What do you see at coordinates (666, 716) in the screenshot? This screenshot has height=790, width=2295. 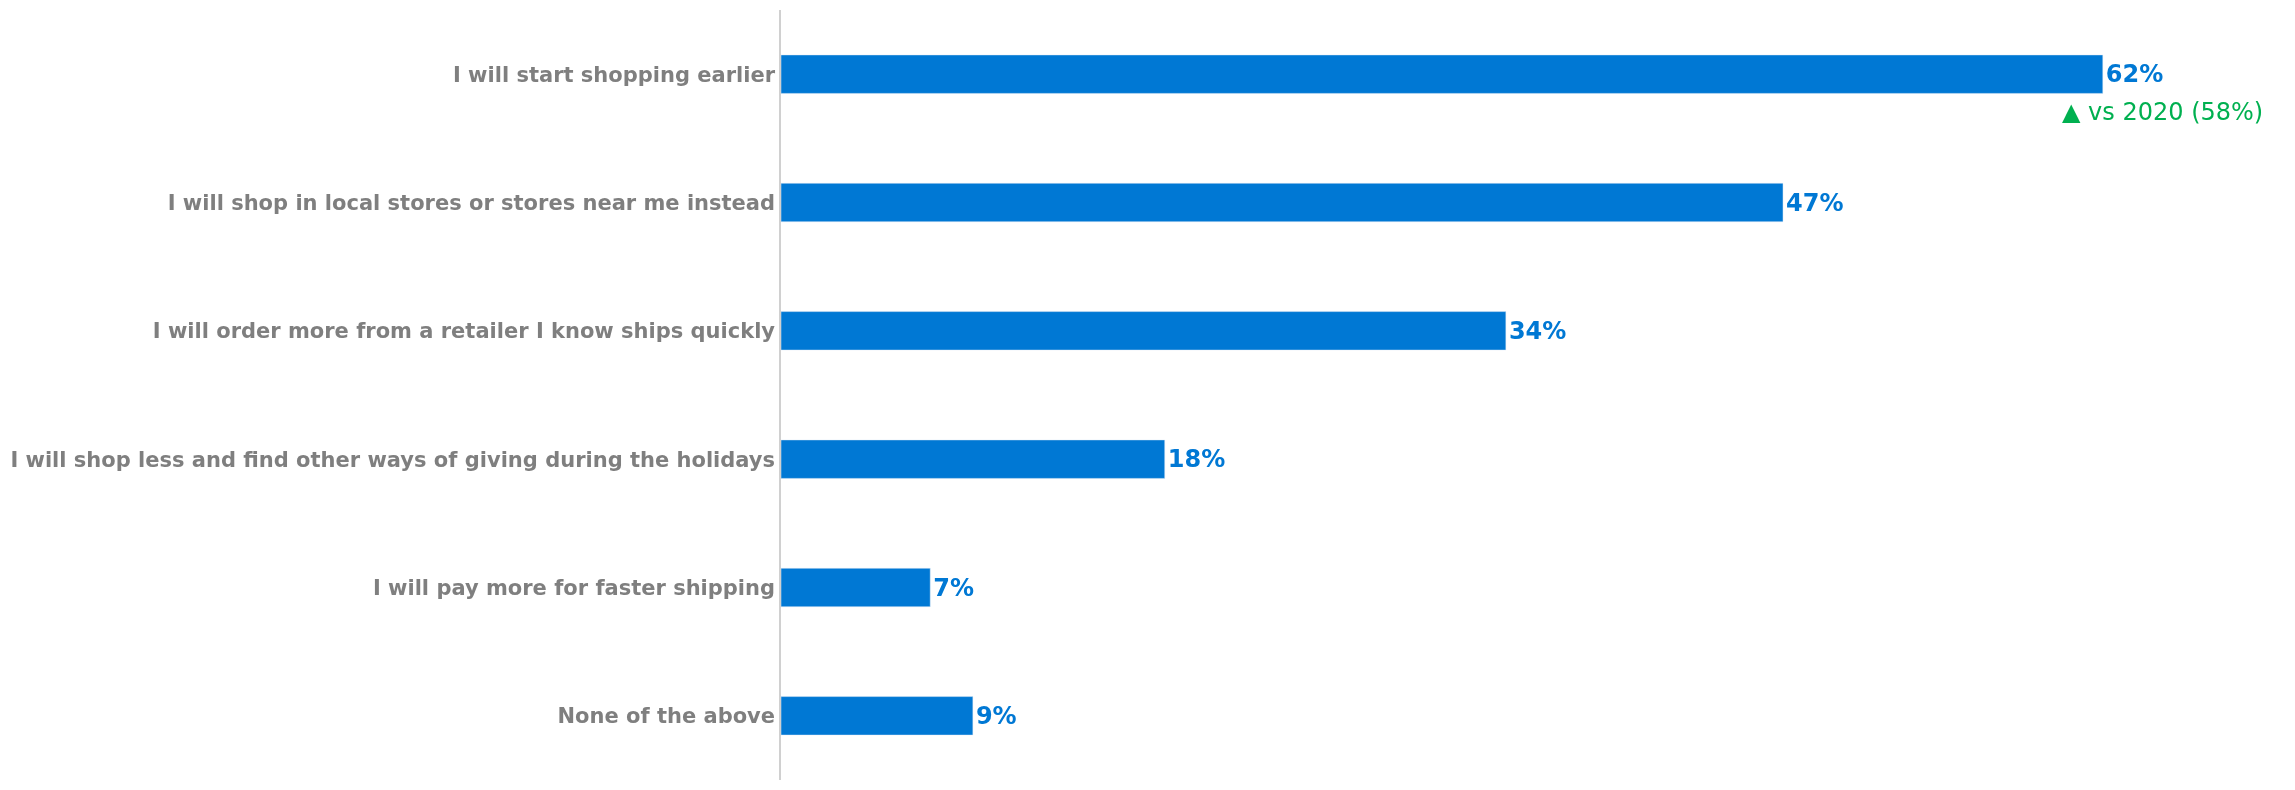 I see `y-tick-label: None of the above` at bounding box center [666, 716].